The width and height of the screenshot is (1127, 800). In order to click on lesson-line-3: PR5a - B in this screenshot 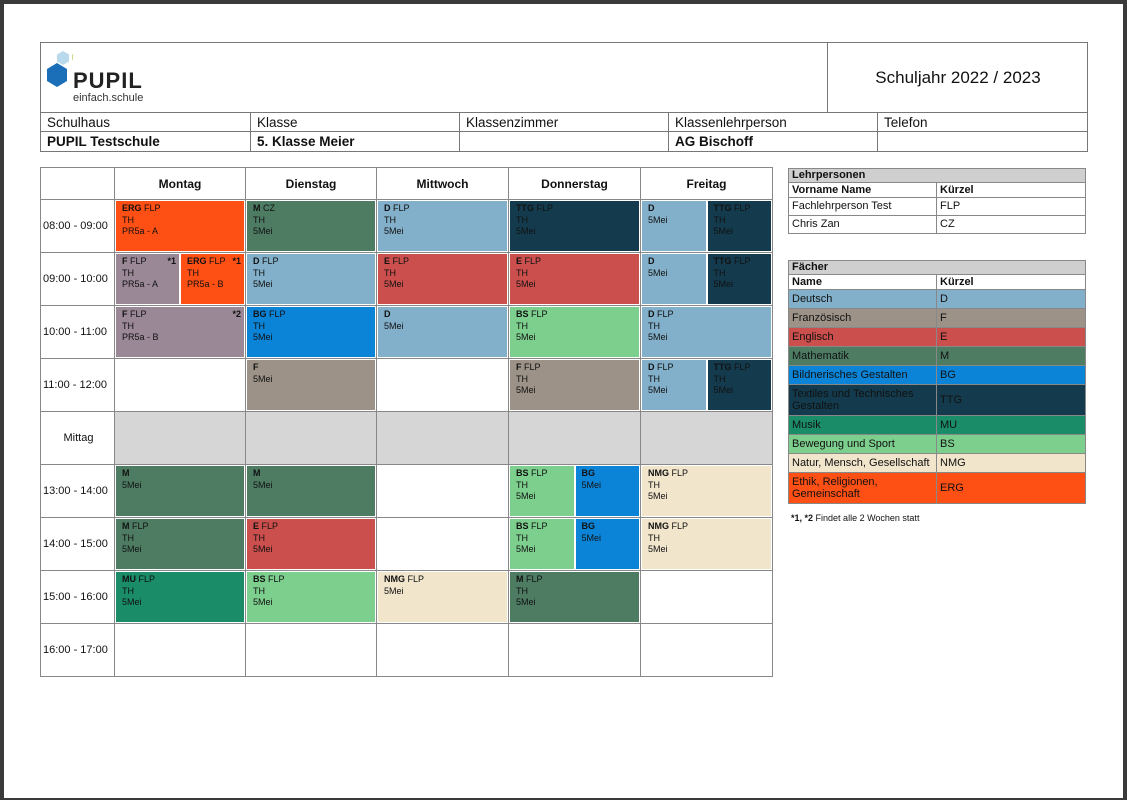, I will do `click(205, 284)`.